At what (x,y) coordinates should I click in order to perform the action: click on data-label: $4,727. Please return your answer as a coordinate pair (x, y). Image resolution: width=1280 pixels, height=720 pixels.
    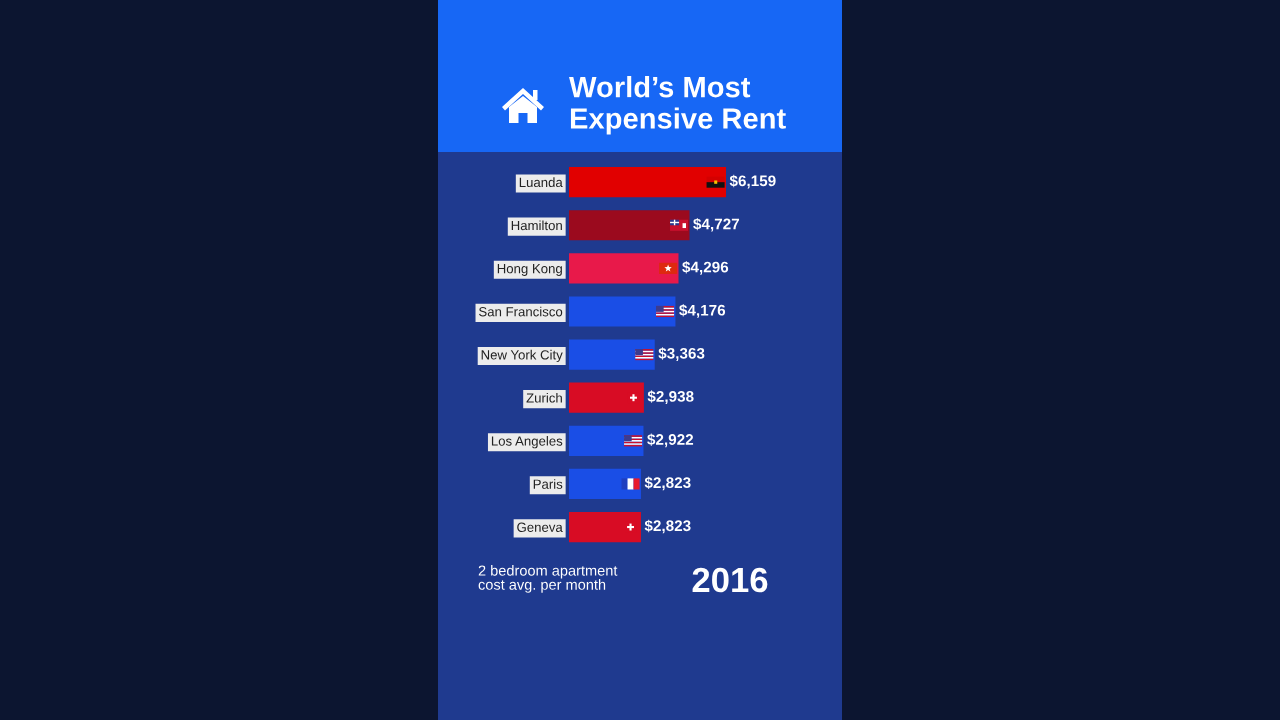
    Looking at the image, I should click on (716, 224).